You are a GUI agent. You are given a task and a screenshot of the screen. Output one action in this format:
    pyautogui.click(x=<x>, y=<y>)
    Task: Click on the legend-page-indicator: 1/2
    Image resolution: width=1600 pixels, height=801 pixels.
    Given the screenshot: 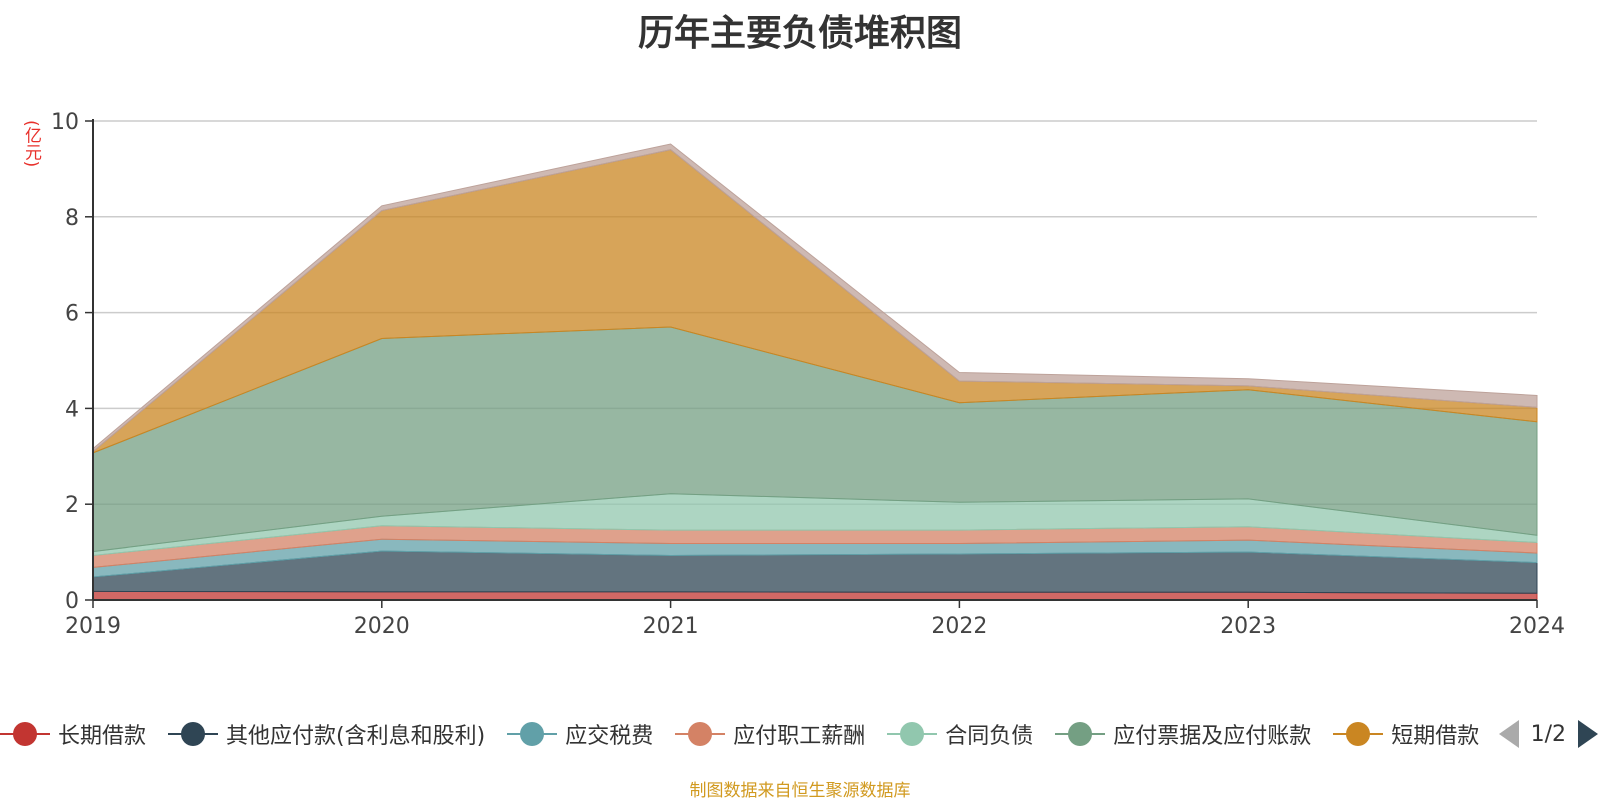 What is the action you would take?
    pyautogui.click(x=1548, y=734)
    